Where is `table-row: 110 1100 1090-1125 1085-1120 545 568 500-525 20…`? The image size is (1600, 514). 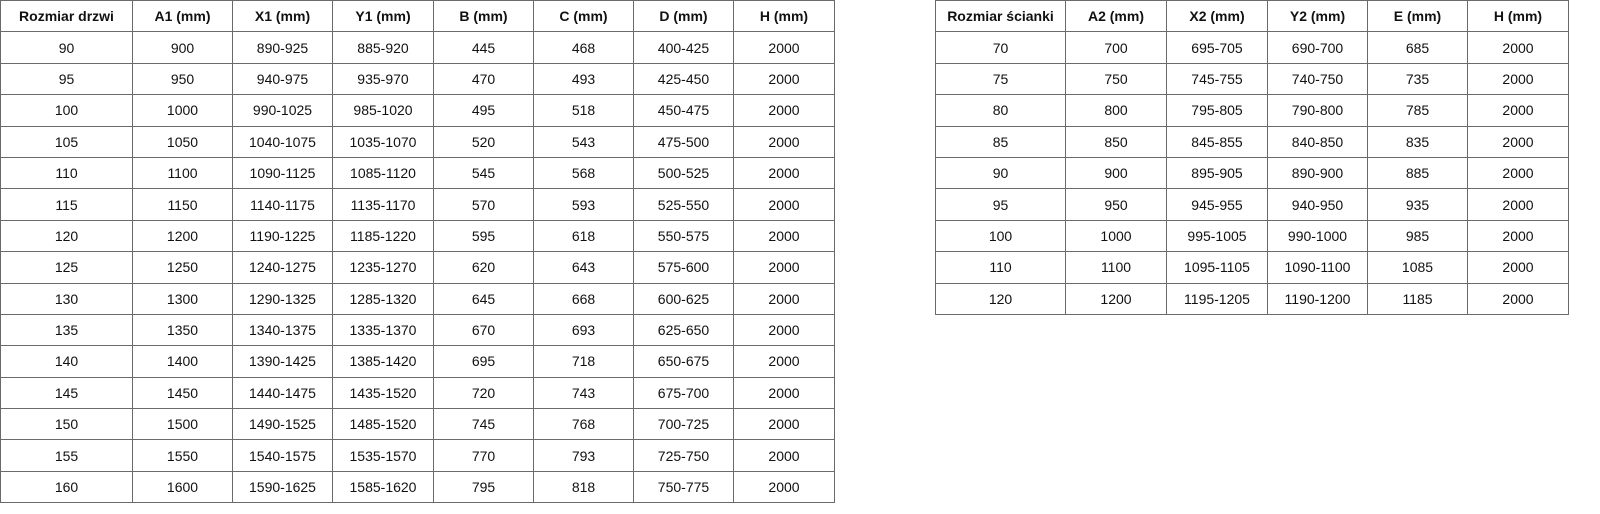 table-row: 110 1100 1090-1125 1085-1120 545 568 500-525 20… is located at coordinates (417, 173).